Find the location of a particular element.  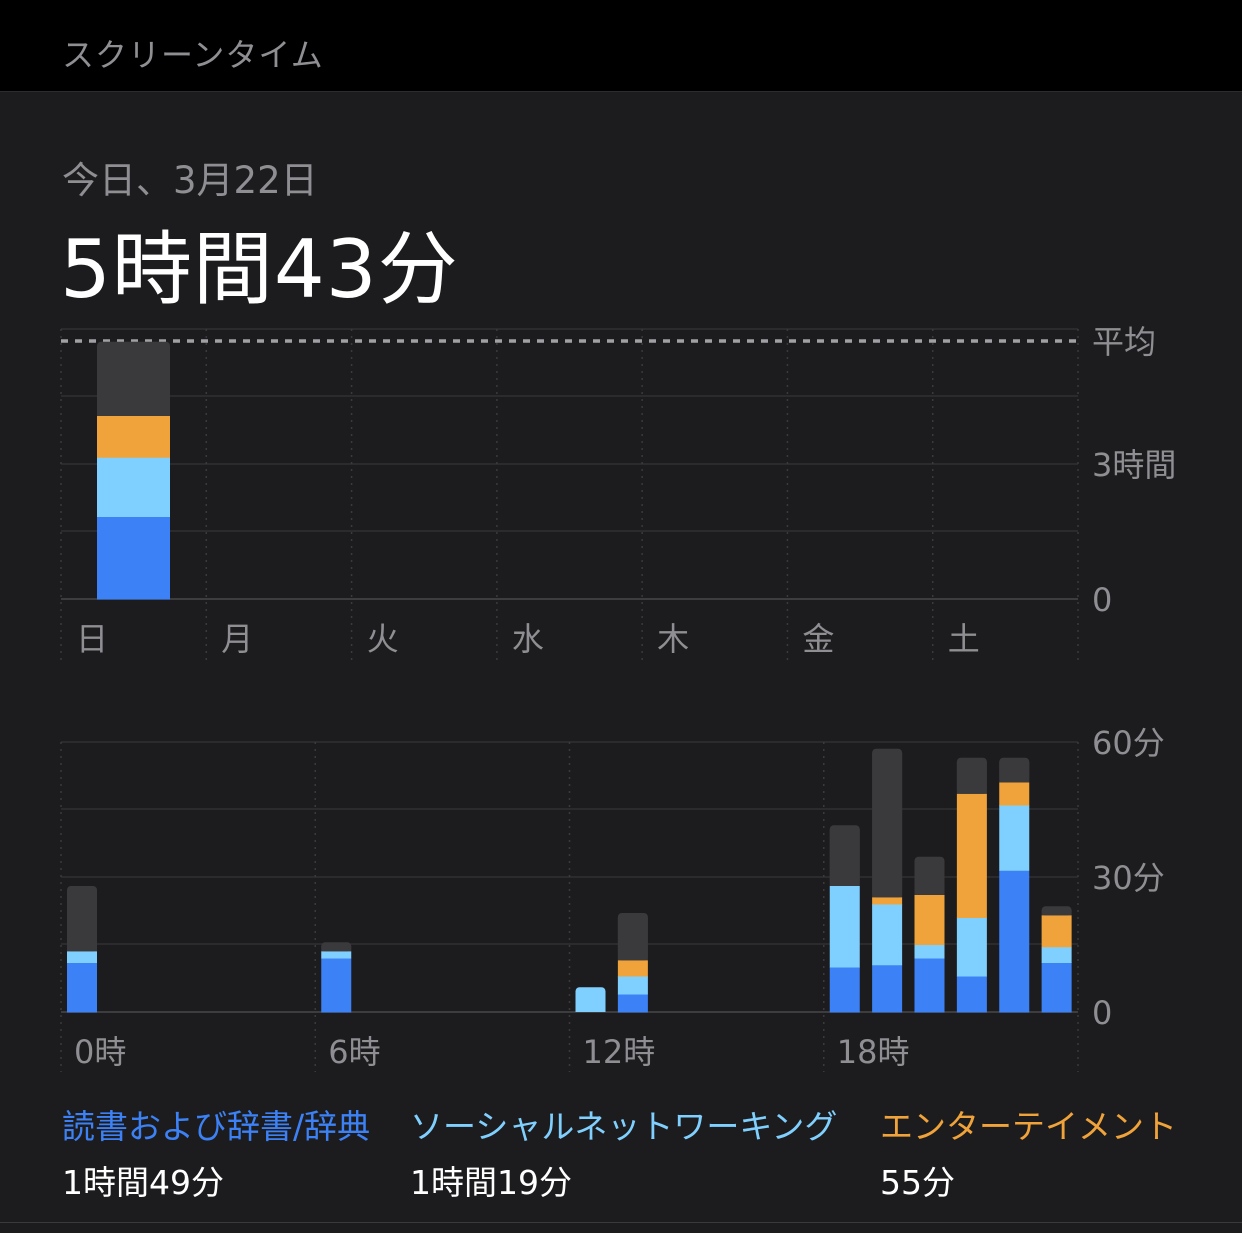

date-label: 今日、3月22日 is located at coordinates (190, 180).